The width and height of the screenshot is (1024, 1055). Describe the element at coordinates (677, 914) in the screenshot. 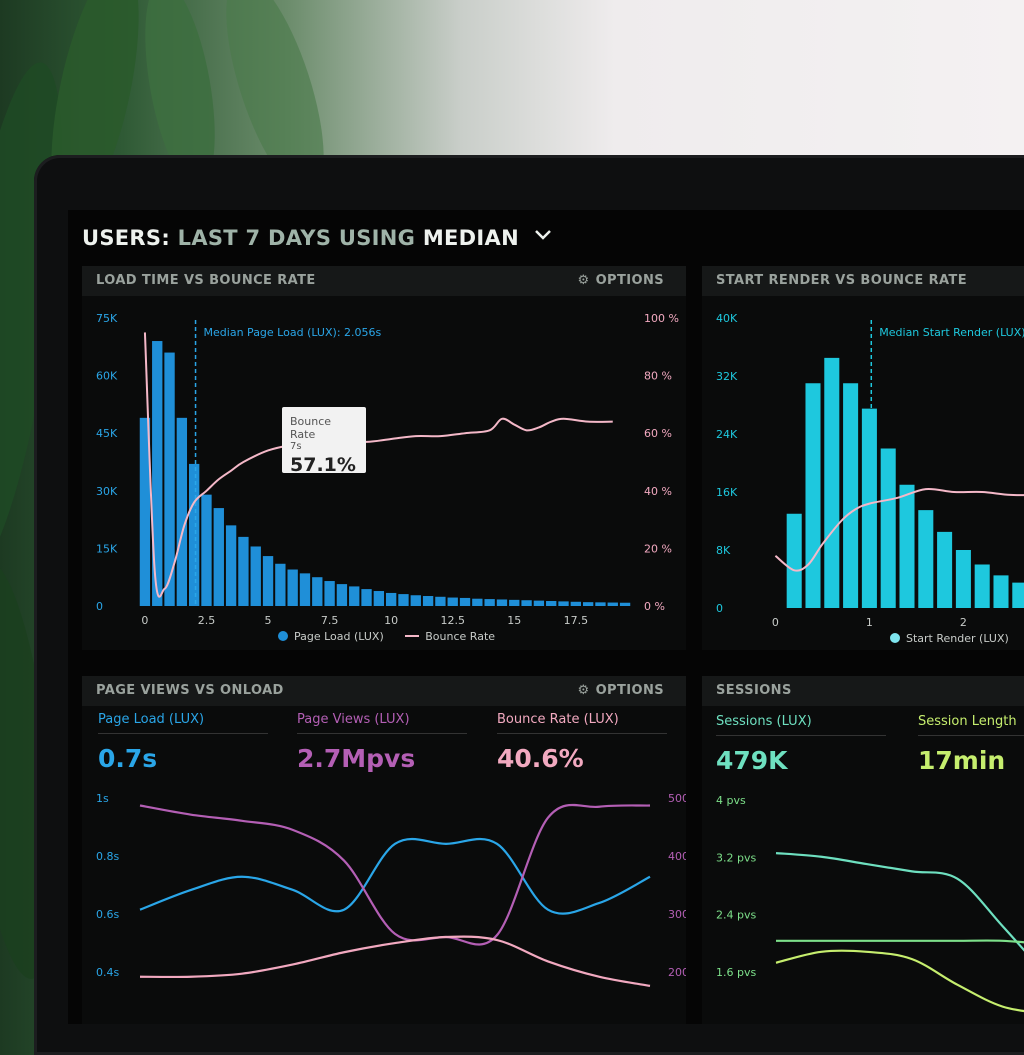

I see `y-tick-label-right: 300K` at that location.